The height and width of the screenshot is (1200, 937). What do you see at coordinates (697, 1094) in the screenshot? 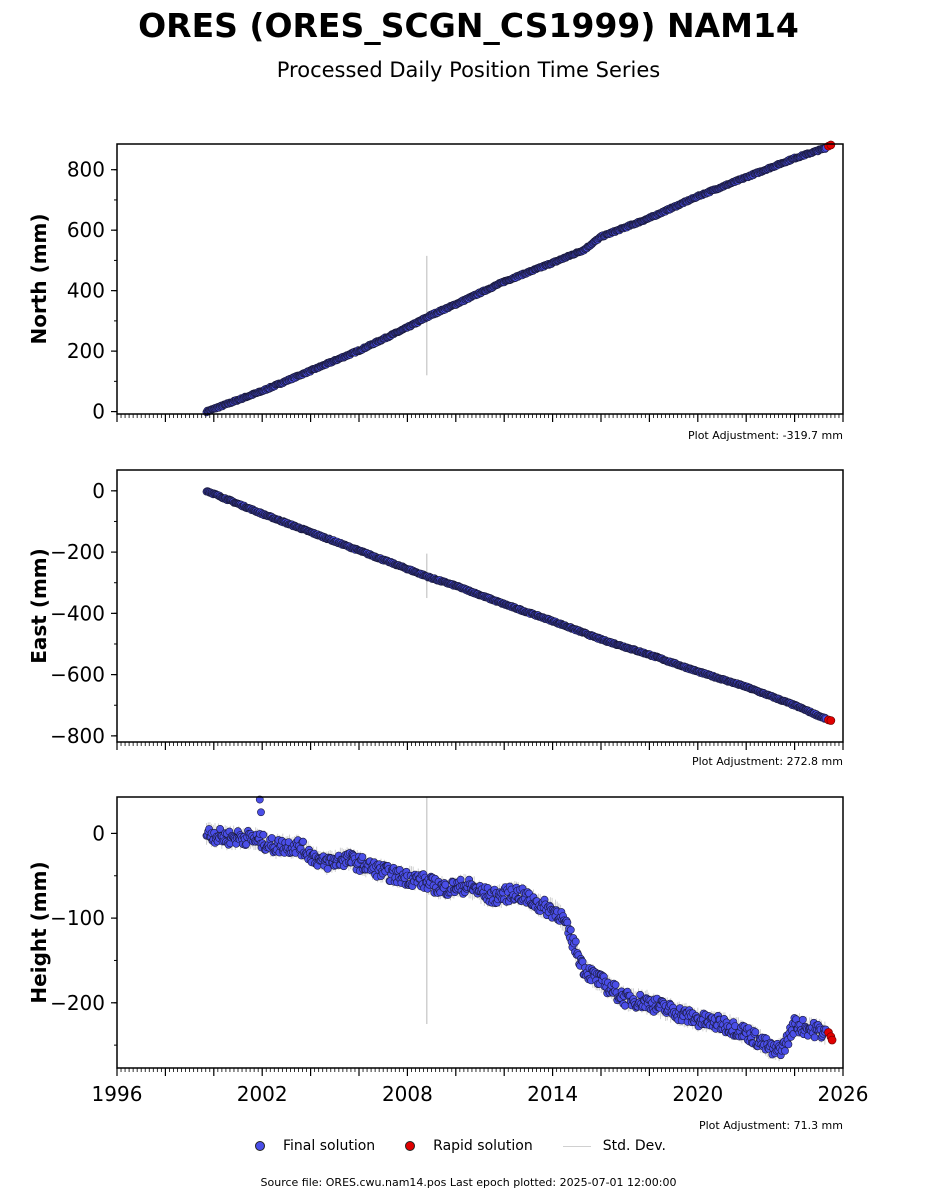
I see `x-tick-label: 2020` at bounding box center [697, 1094].